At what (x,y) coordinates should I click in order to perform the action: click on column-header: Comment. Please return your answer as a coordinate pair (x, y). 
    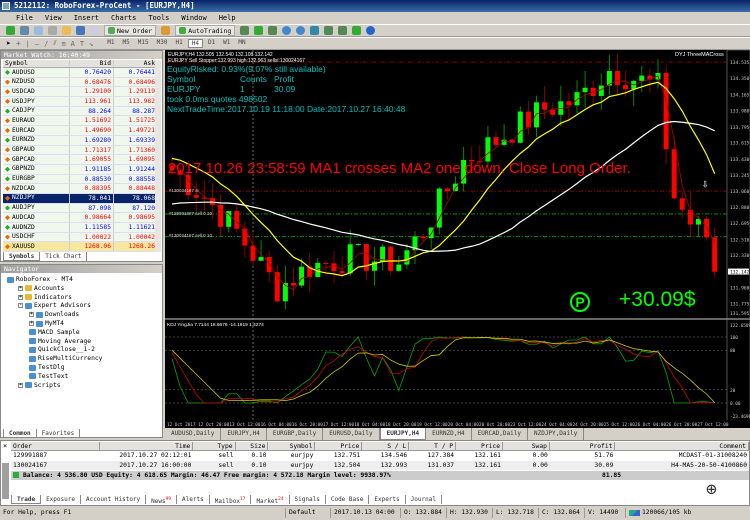
    Looking at the image, I should click on (682, 446).